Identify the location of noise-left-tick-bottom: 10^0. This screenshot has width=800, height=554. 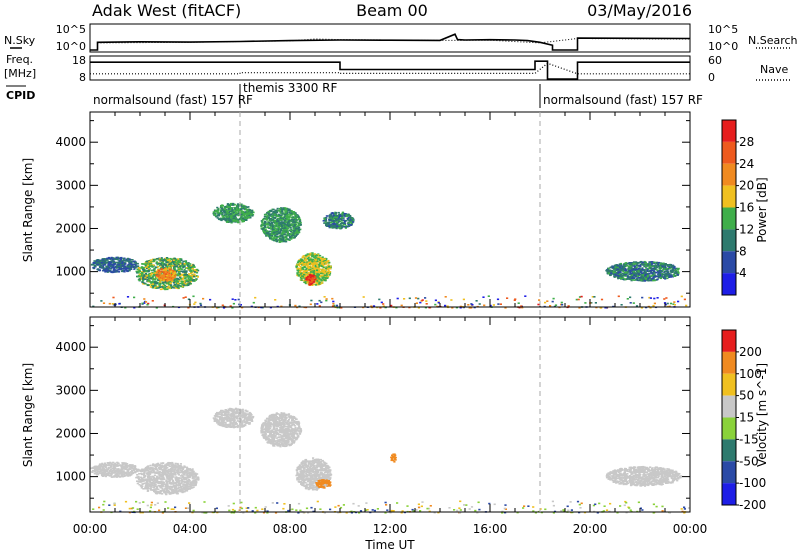
(71, 46).